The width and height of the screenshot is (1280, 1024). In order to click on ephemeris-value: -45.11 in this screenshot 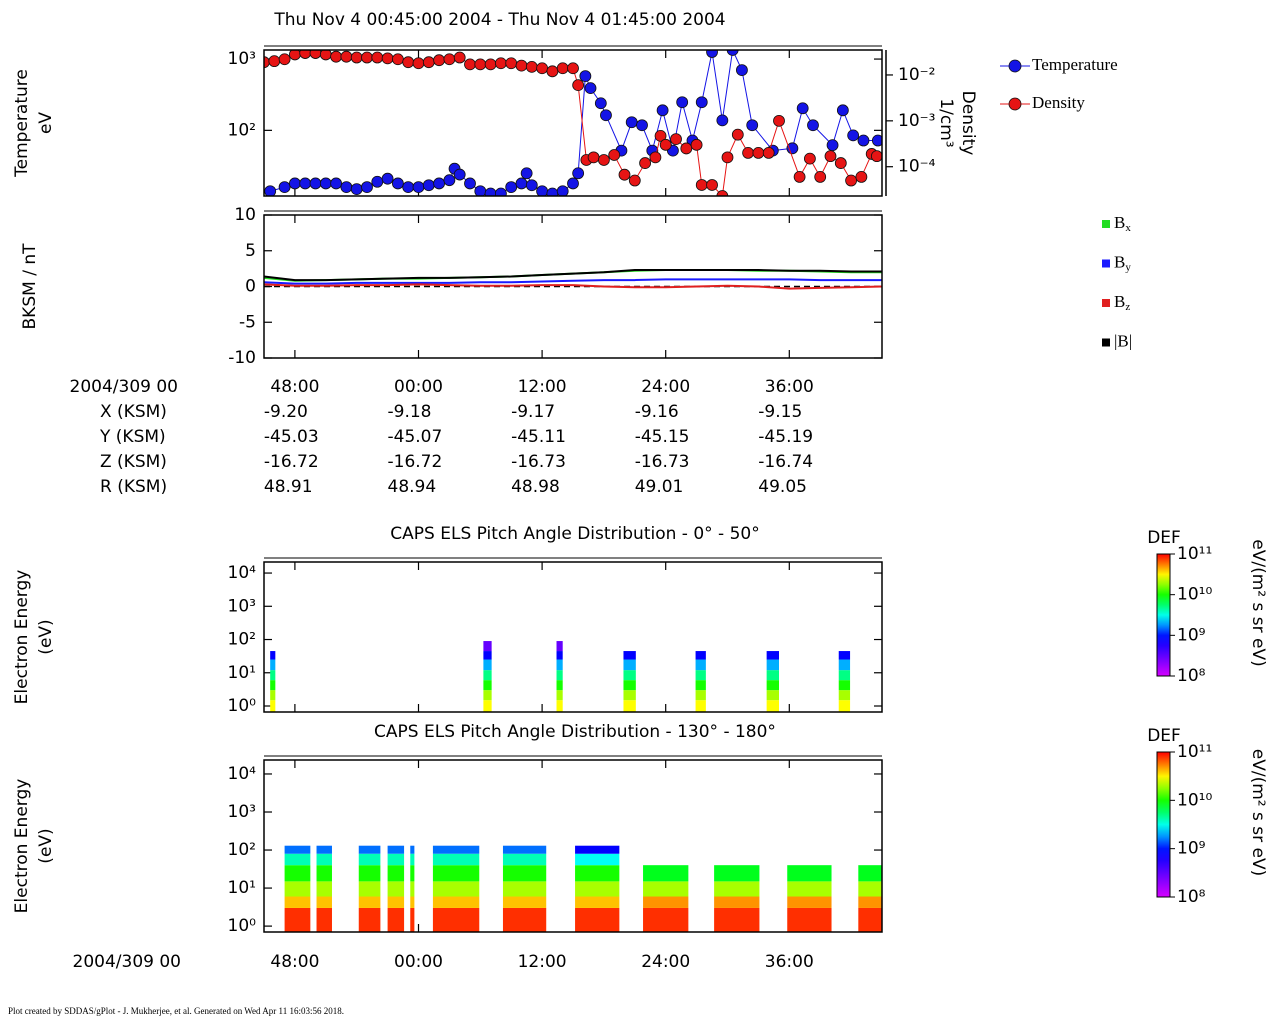, I will do `click(538, 437)`.